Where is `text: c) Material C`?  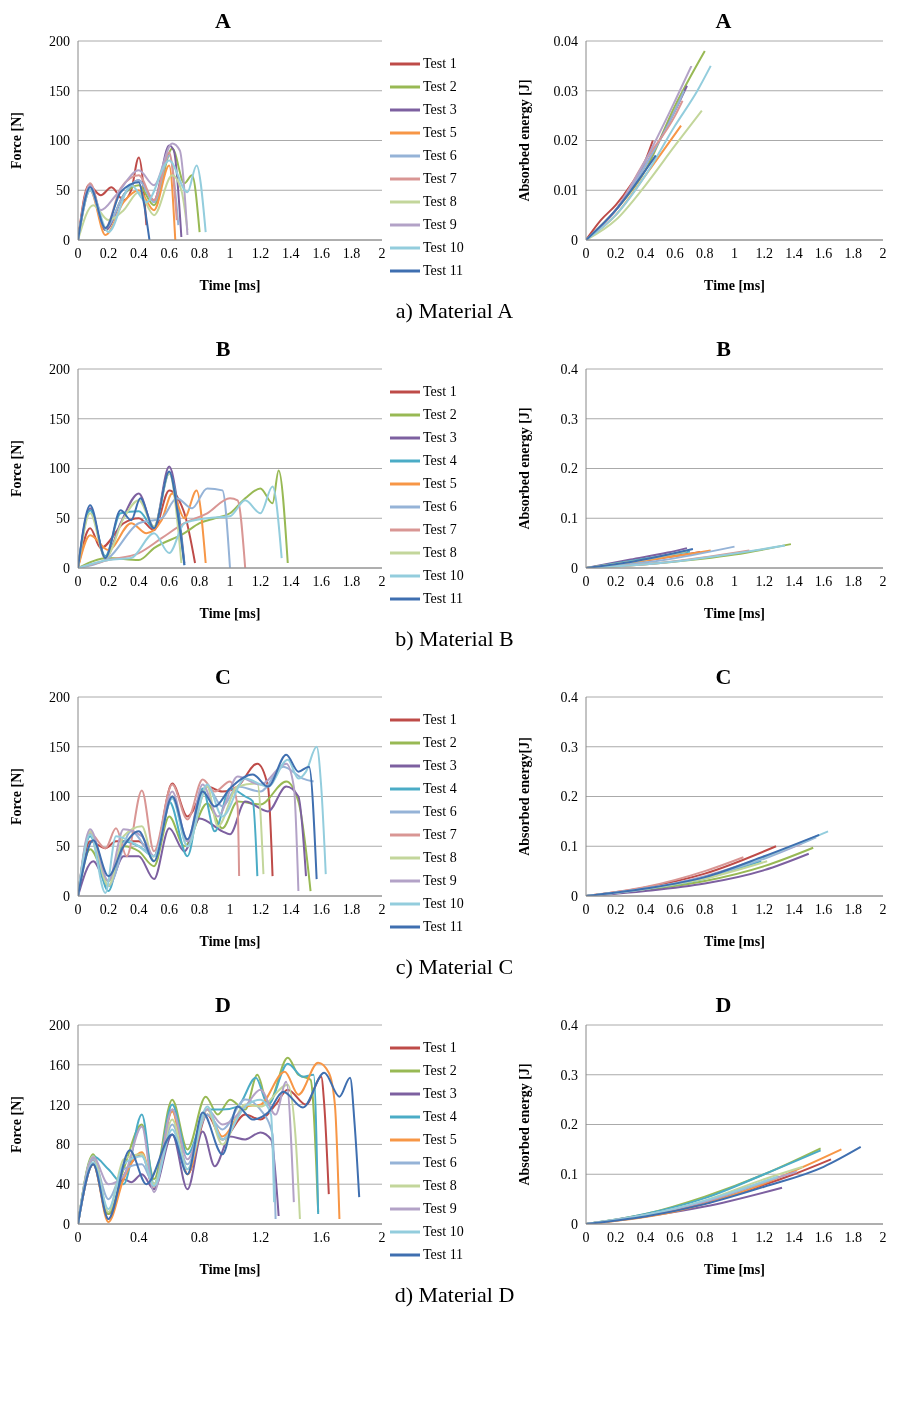 text: c) Material C is located at coordinates (454, 967).